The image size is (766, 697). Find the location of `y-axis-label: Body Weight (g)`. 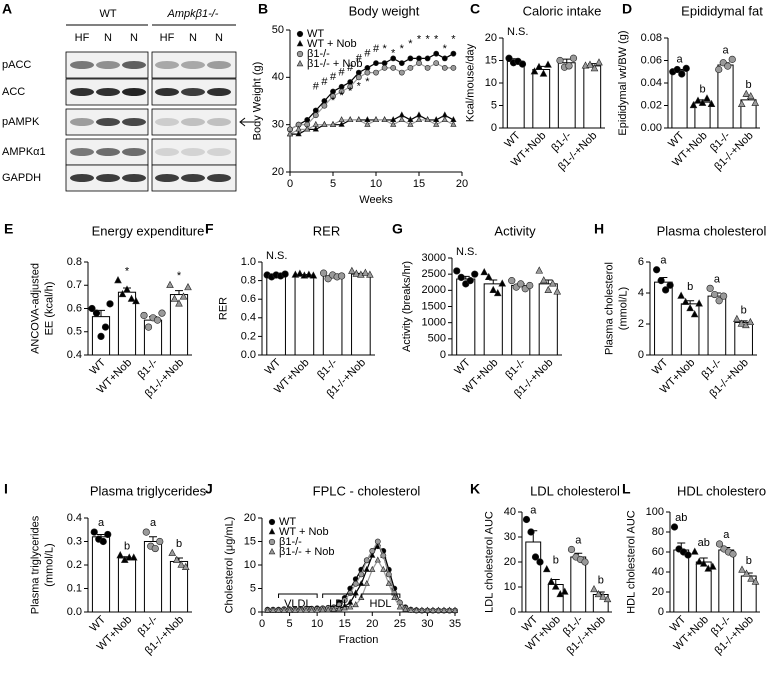

y-axis-label: Body Weight (g) is located at coordinates (258, 101).